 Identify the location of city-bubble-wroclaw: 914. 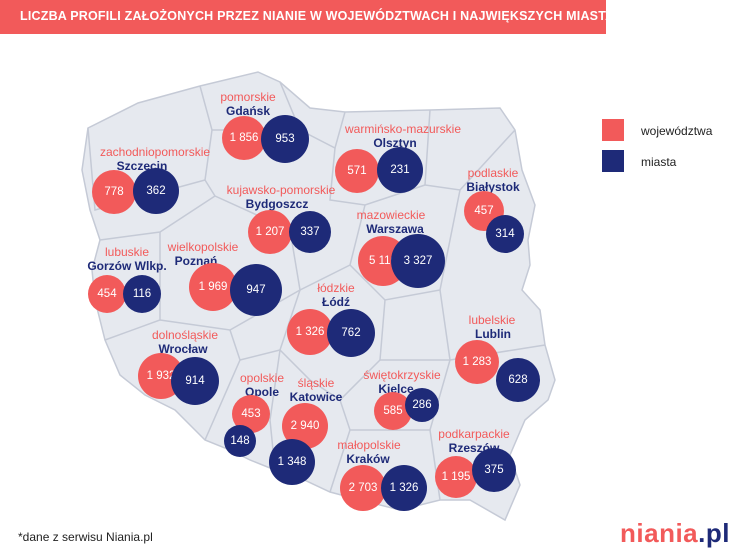
(195, 381).